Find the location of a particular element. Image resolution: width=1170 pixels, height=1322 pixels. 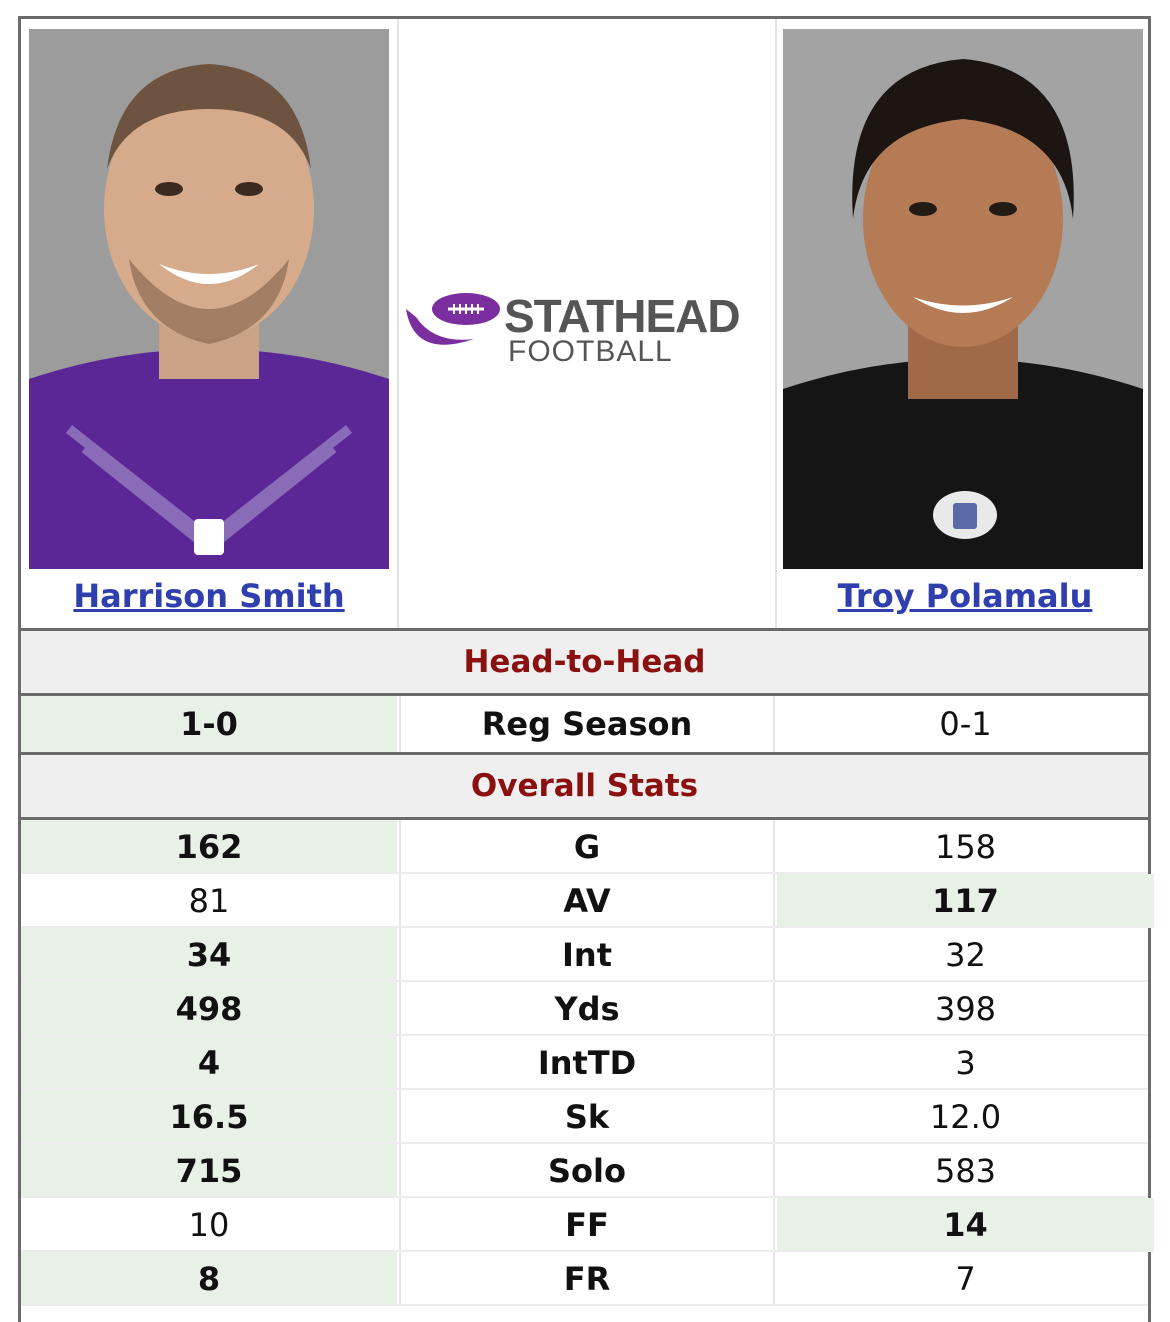

right-value: 7 is located at coordinates (965, 1279).